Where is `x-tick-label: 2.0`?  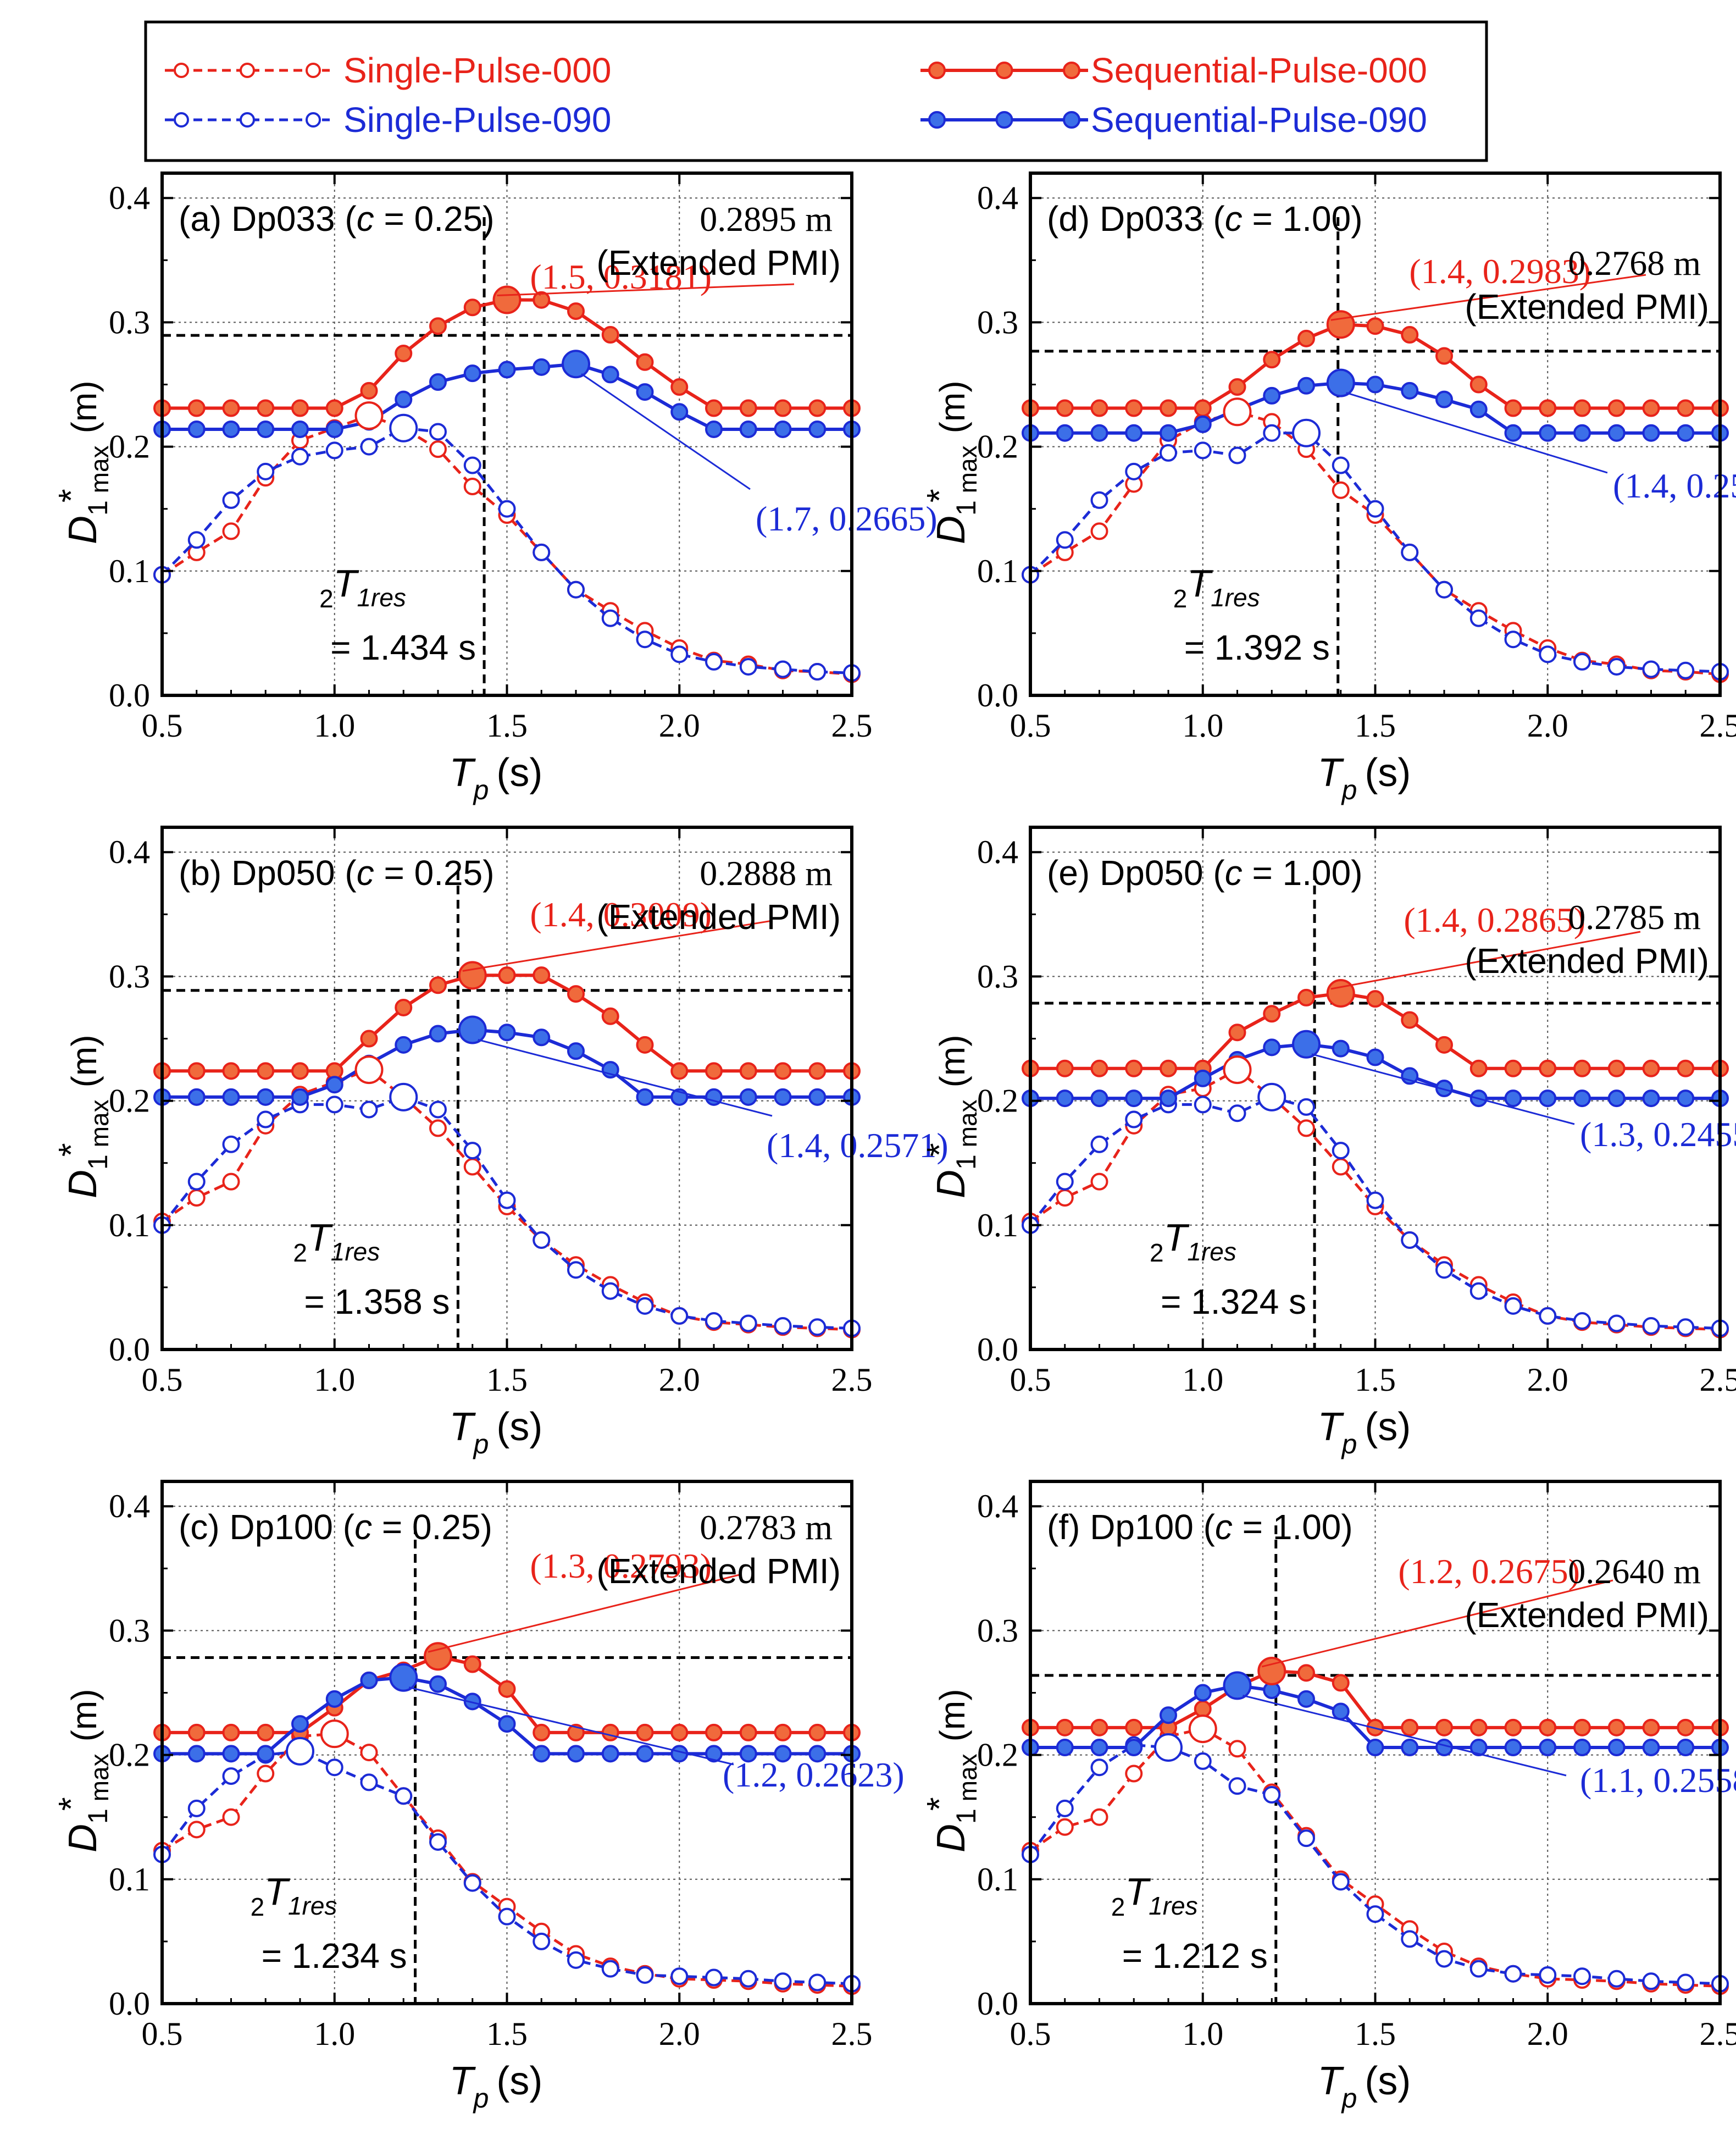
x-tick-label: 2.0 is located at coordinates (1547, 1380).